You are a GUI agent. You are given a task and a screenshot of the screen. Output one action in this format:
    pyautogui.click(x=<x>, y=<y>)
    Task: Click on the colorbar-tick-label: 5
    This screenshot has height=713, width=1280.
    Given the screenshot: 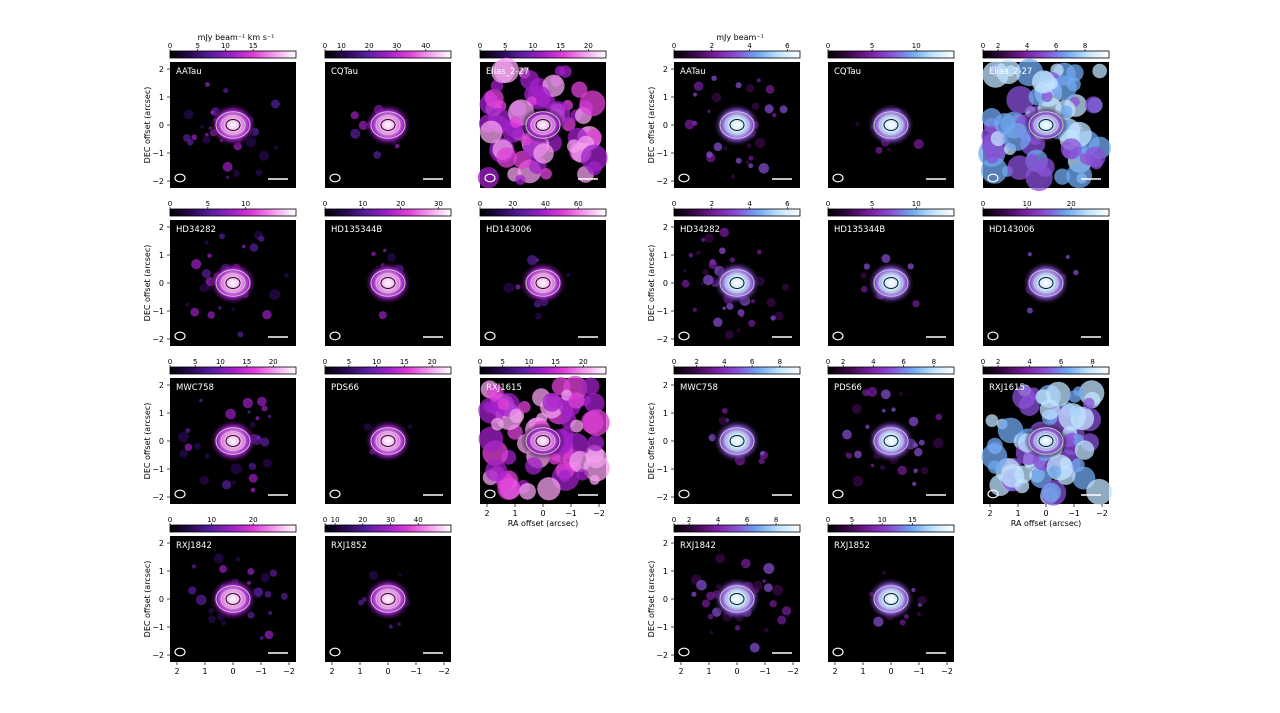 What is the action you would take?
    pyautogui.click(x=502, y=362)
    